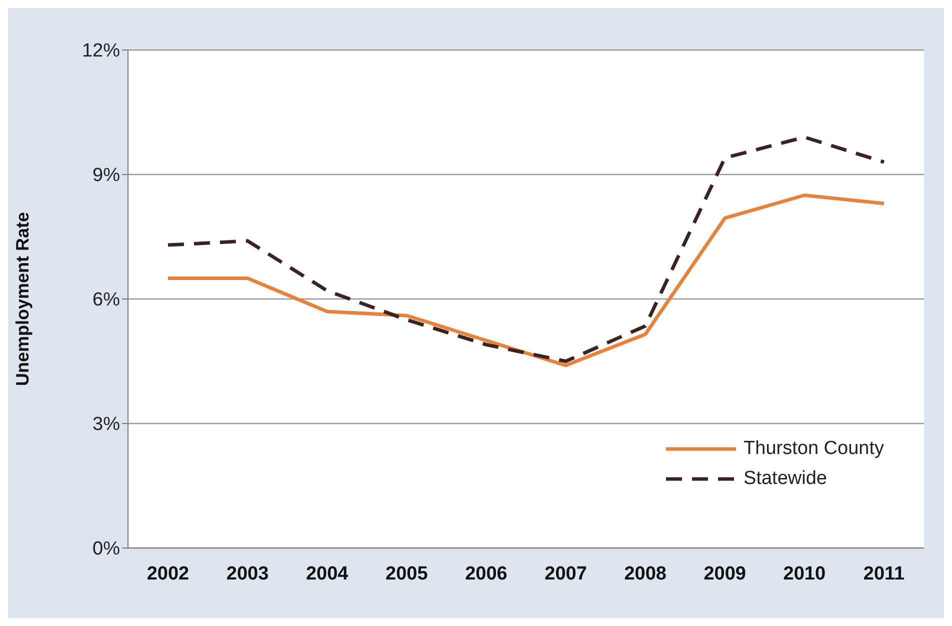  What do you see at coordinates (645, 573) in the screenshot?
I see `x-tick-label: 2008` at bounding box center [645, 573].